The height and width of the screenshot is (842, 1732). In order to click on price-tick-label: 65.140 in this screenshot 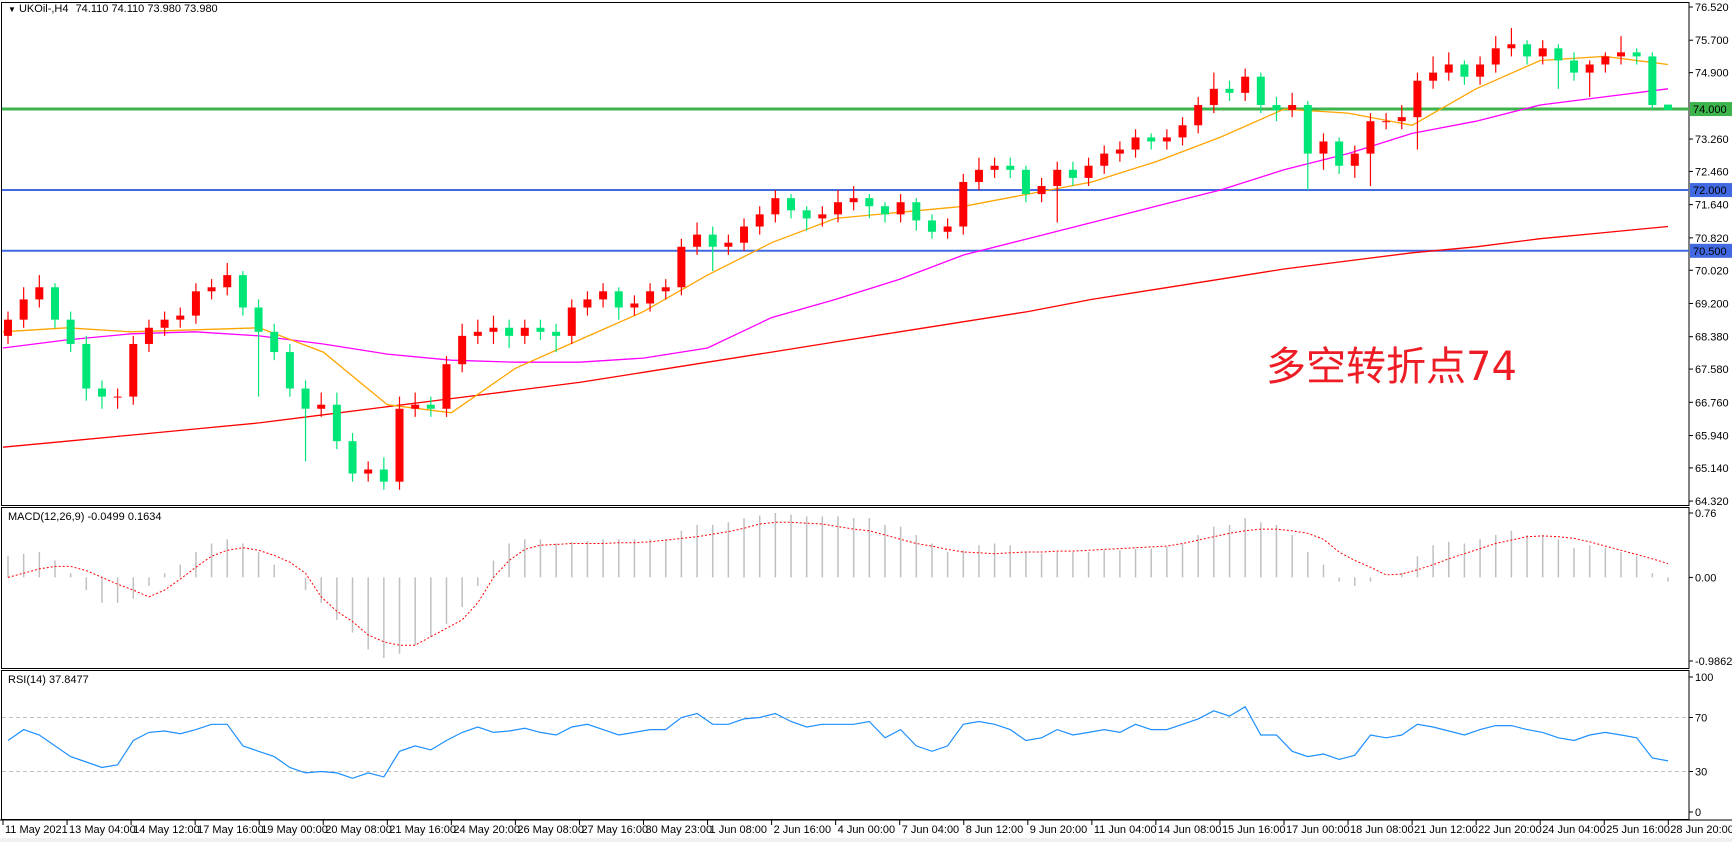, I will do `click(1712, 469)`.